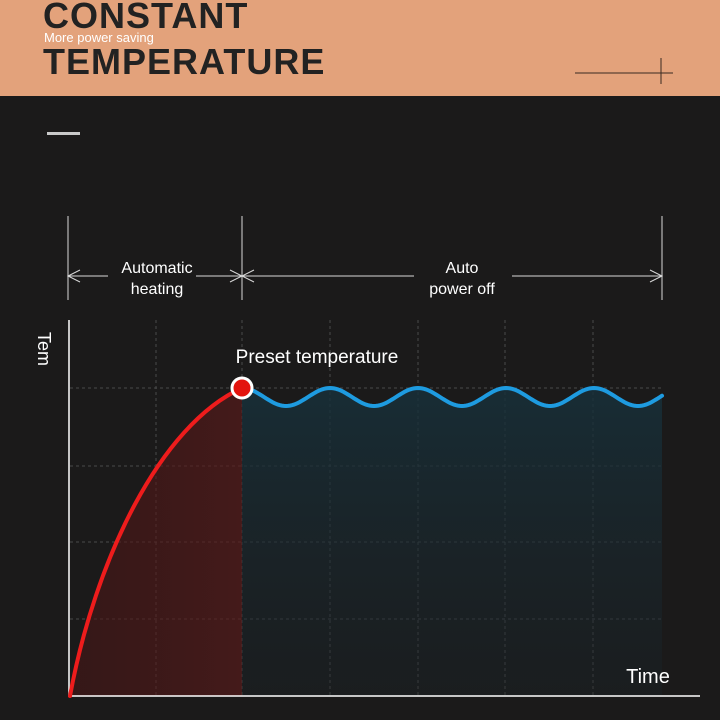 Image resolution: width=720 pixels, height=720 pixels. I want to click on heating-curve, so click(156, 542).